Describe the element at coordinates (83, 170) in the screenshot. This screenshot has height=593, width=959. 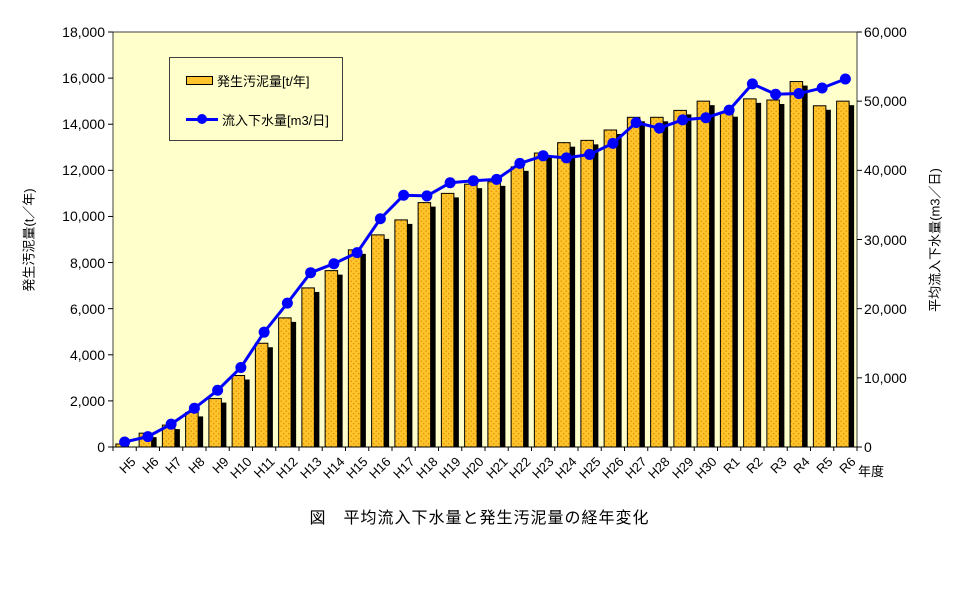
I see `y-left-tick-label: 12,000` at that location.